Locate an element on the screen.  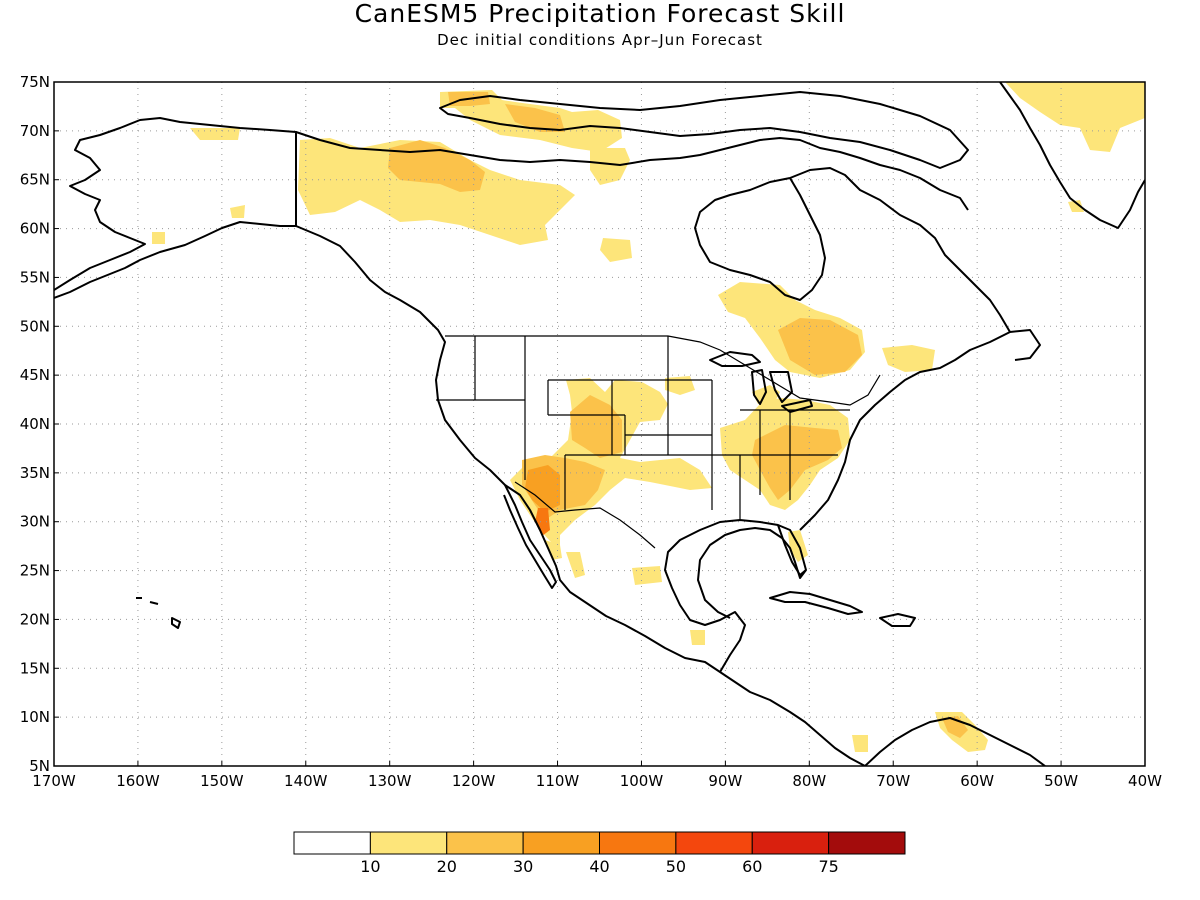
coastline-greenland is located at coordinates (1072, 155).